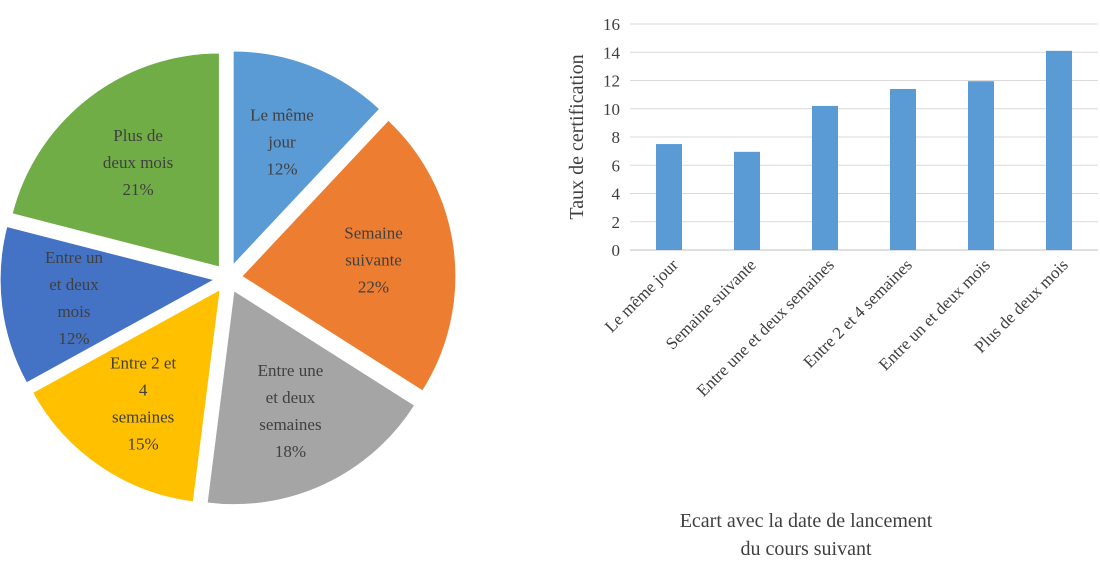 This screenshot has width=1100, height=562. What do you see at coordinates (143, 403) in the screenshot?
I see `pie-label-entre-2-et-4-semaines: Entre 2 et 4 semaines 15%` at bounding box center [143, 403].